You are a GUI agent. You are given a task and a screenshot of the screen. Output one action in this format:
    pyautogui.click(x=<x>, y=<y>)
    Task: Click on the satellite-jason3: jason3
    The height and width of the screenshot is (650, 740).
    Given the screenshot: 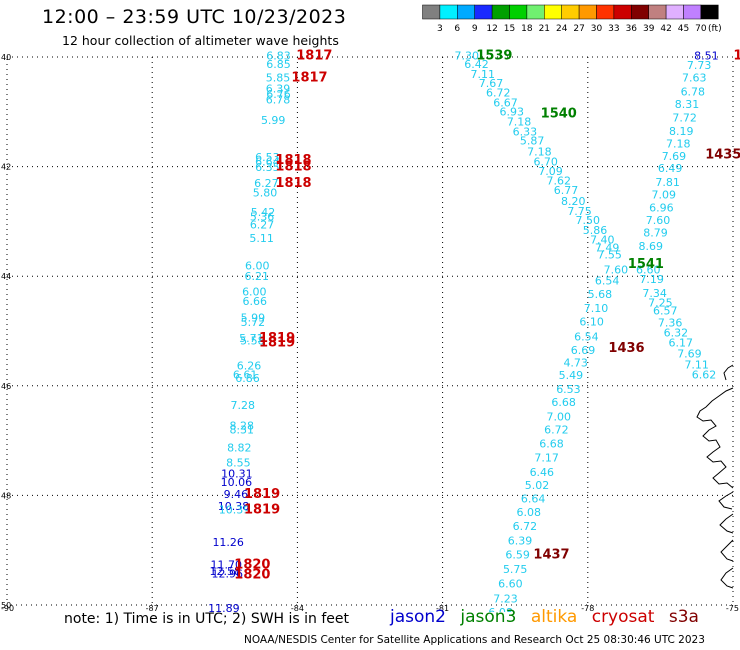 What is the action you would take?
    pyautogui.click(x=488, y=617)
    